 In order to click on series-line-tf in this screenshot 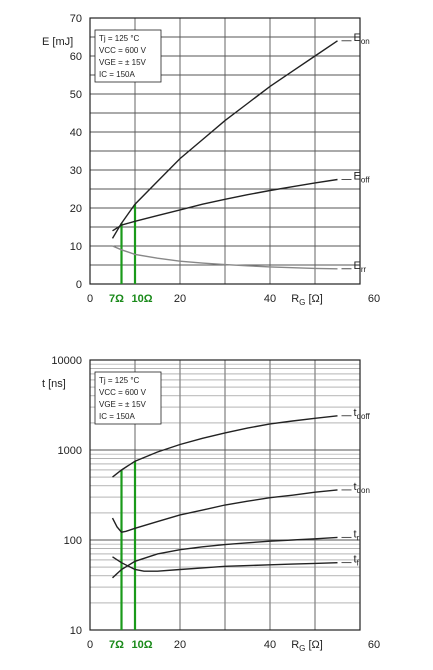, I will do `click(225, 564)`.